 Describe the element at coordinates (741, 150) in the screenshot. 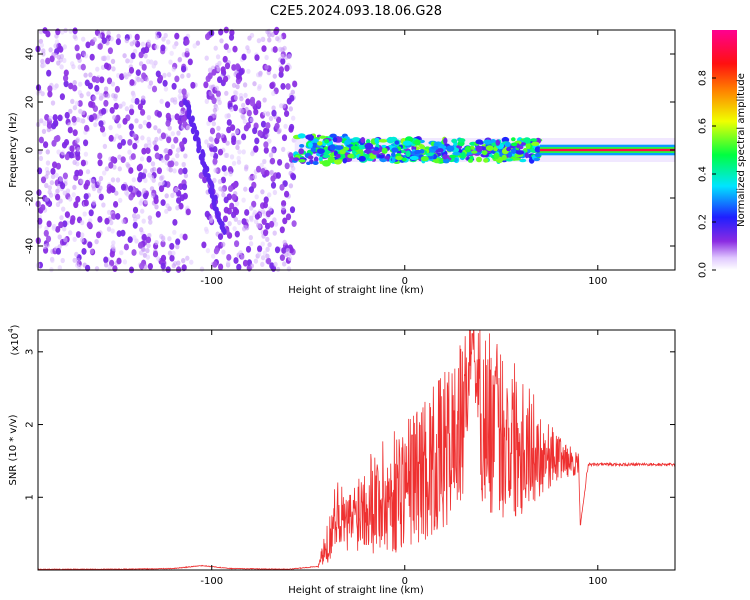

I see `colorbar-label: Normalized spectral amplitude` at that location.